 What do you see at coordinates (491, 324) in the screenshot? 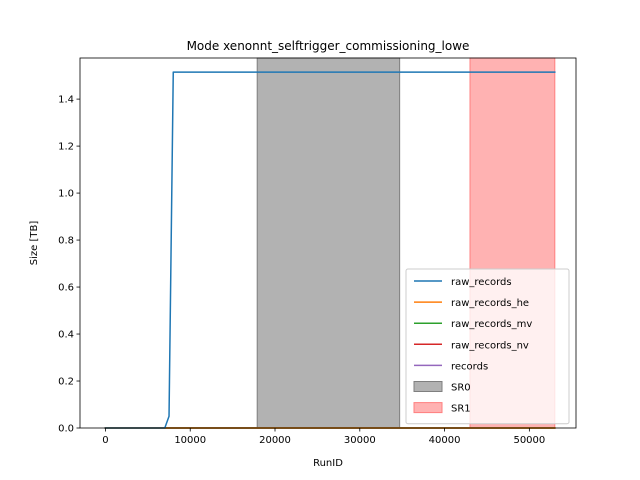
I see `legend-label-raw-records-mv: raw_records_mv` at bounding box center [491, 324].